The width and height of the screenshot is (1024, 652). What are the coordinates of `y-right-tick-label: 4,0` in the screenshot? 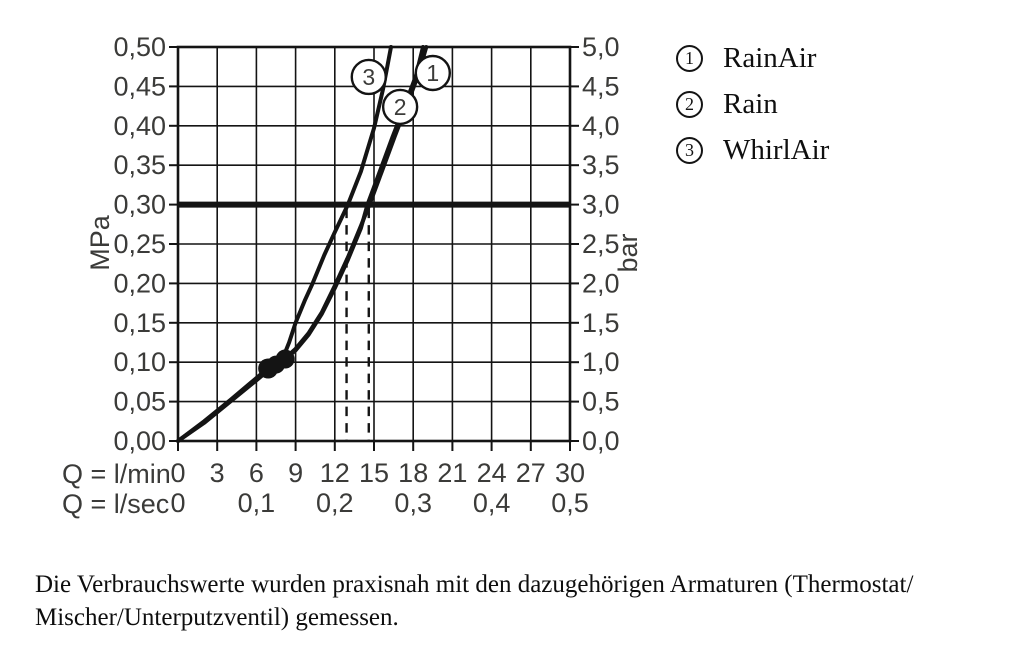 It's located at (601, 126).